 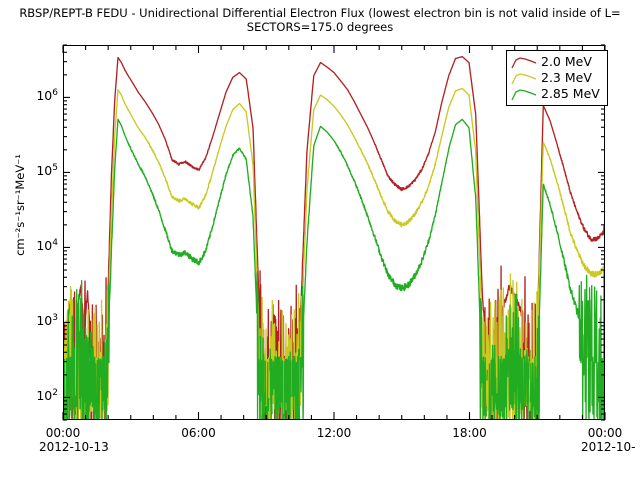 What do you see at coordinates (608, 447) in the screenshot?
I see `x-date-label: 2012-10-` at bounding box center [608, 447].